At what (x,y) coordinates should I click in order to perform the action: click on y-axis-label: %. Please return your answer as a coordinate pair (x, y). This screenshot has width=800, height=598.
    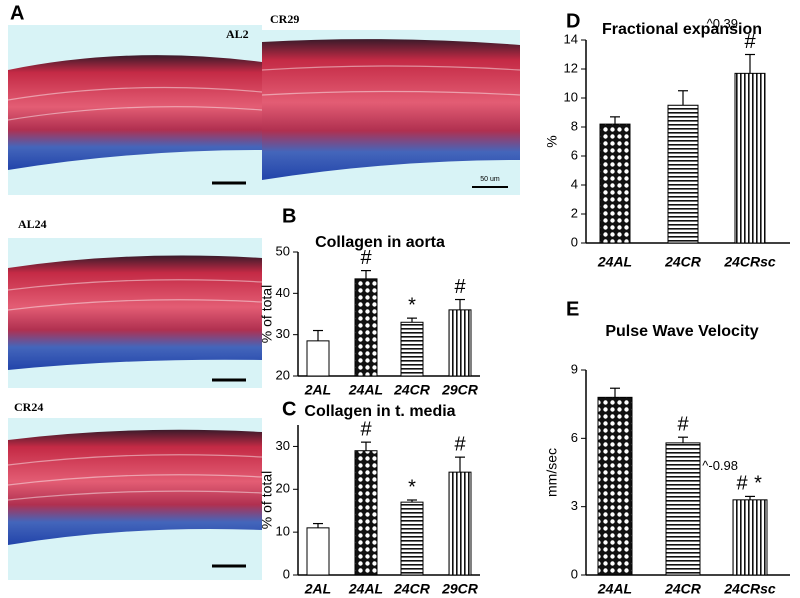
    Looking at the image, I should click on (552, 141).